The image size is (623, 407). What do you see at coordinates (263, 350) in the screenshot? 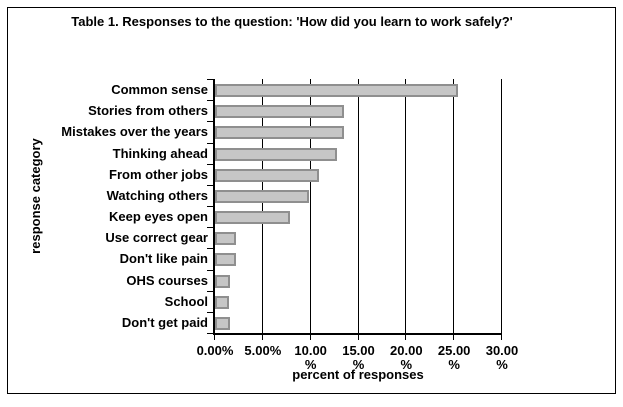
I see `x-axis-tick-label: 5.00%` at bounding box center [263, 350].